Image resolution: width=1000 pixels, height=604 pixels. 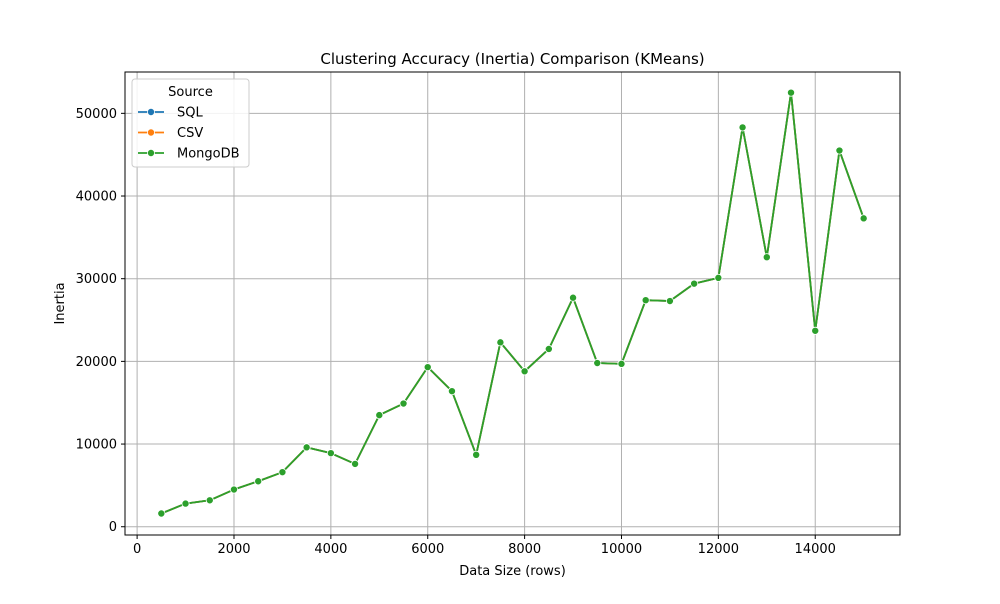 What do you see at coordinates (96, 362) in the screenshot?
I see `y-tick-label: 20000` at bounding box center [96, 362].